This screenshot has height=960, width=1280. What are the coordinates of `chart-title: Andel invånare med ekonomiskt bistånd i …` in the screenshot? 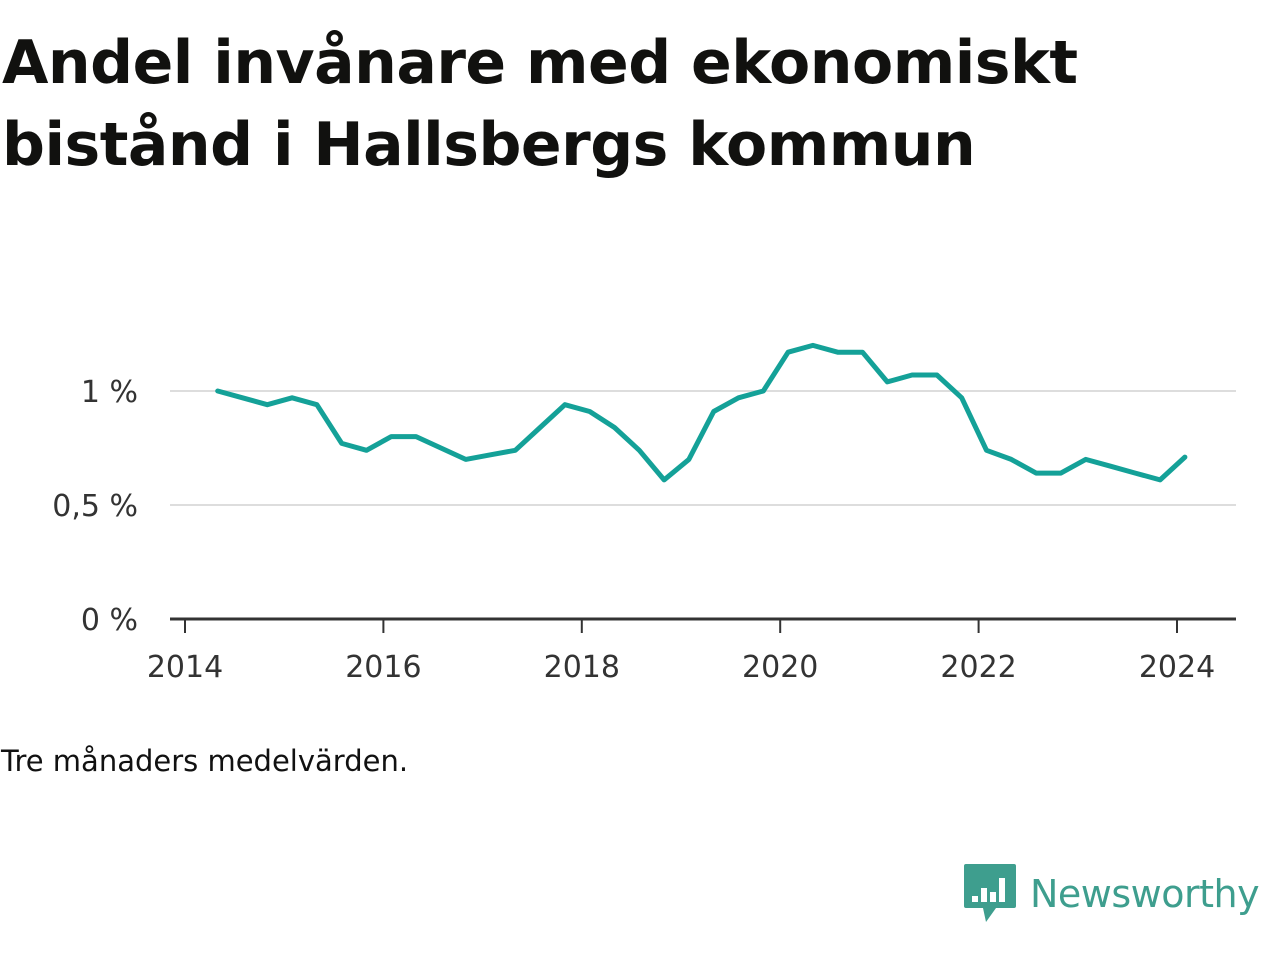 It's located at (540, 104).